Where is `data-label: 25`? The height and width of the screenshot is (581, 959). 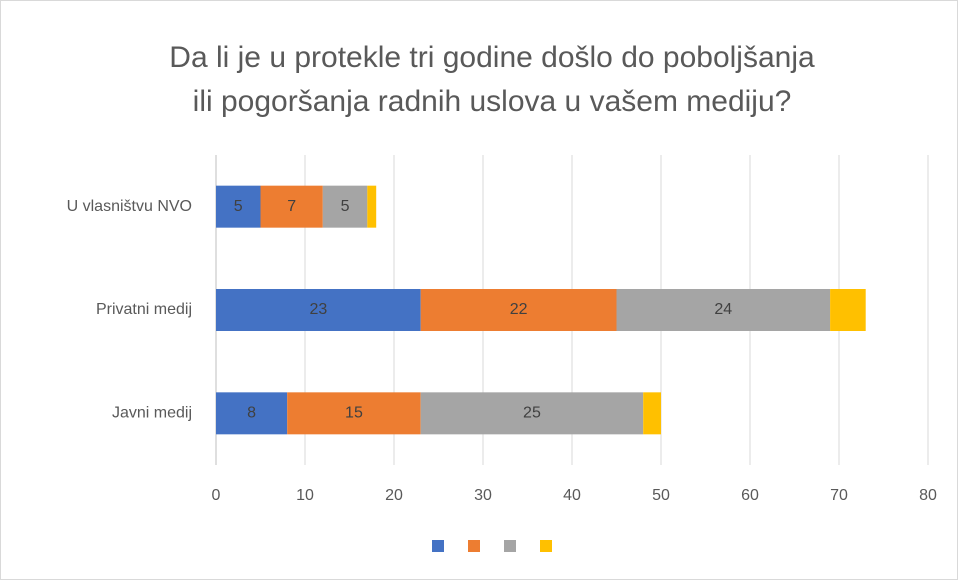
data-label: 25 is located at coordinates (532, 413).